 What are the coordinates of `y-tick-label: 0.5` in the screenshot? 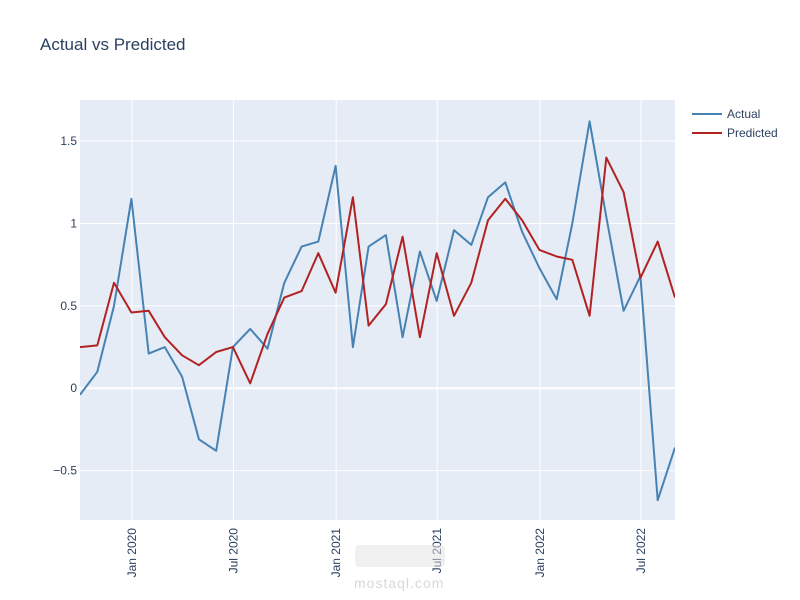 It's located at (68, 306).